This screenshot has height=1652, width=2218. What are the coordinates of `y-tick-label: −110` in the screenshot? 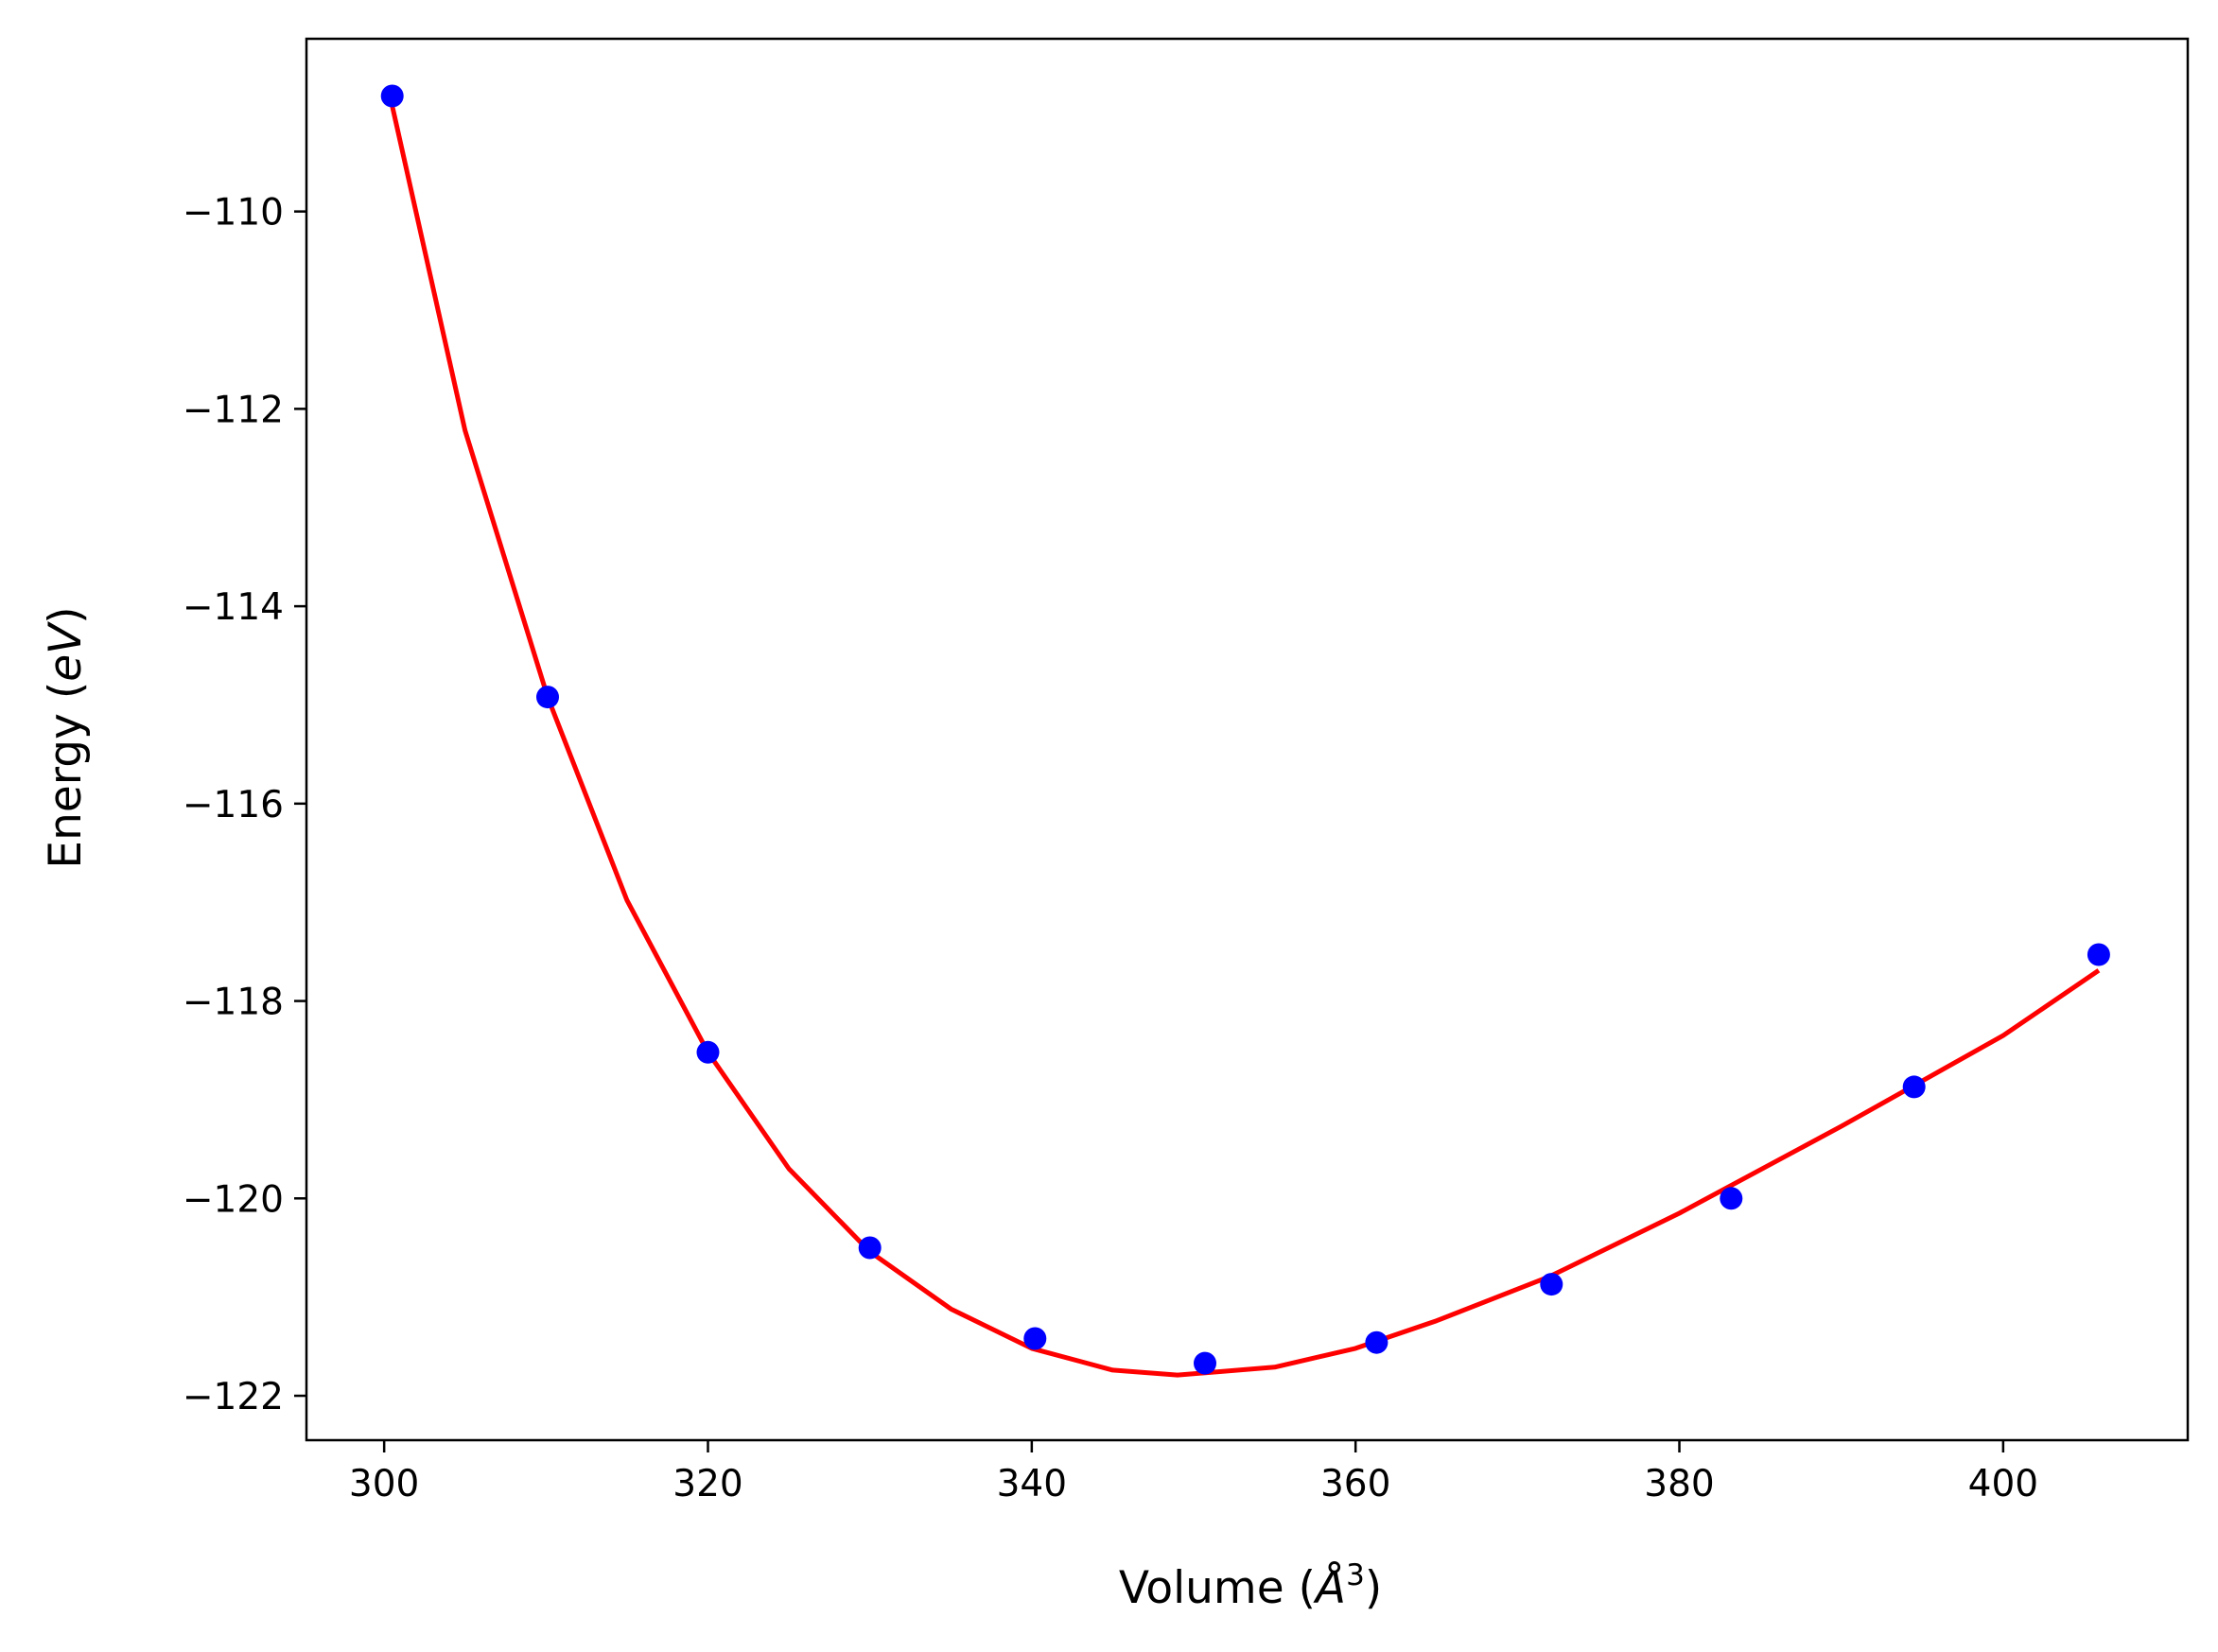 It's located at (233, 214).